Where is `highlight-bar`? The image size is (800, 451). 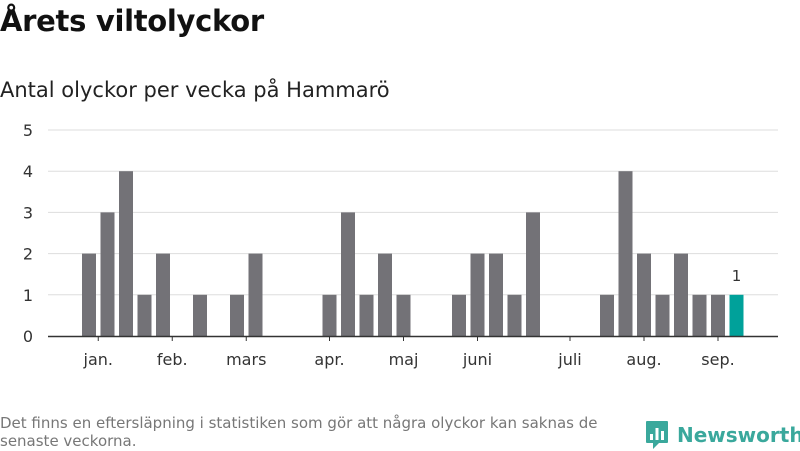 highlight-bar is located at coordinates (736, 315).